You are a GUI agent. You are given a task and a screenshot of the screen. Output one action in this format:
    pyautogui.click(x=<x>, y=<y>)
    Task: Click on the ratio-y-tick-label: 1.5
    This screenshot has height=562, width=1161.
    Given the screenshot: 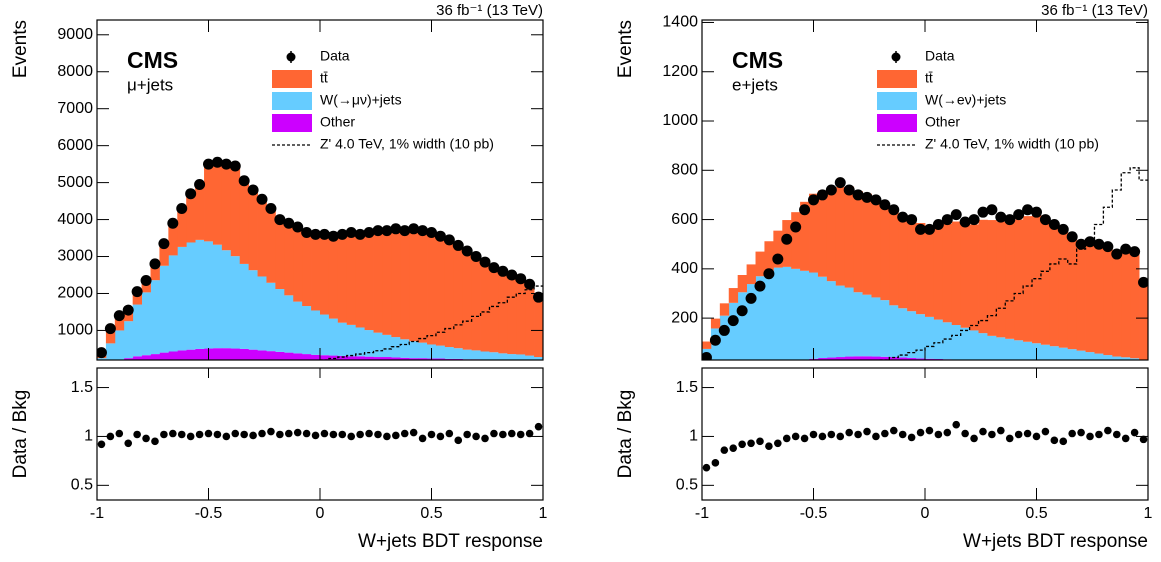 What is the action you would take?
    pyautogui.click(x=82, y=387)
    